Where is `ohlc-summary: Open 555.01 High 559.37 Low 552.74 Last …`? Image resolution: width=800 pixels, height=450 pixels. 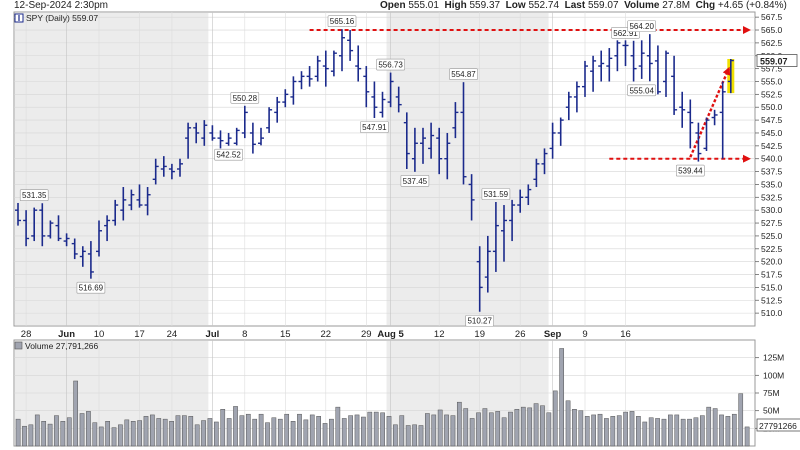
ohlc-summary: Open 555.01 High 559.37 Low 552.74 Last … is located at coordinates (583, 6).